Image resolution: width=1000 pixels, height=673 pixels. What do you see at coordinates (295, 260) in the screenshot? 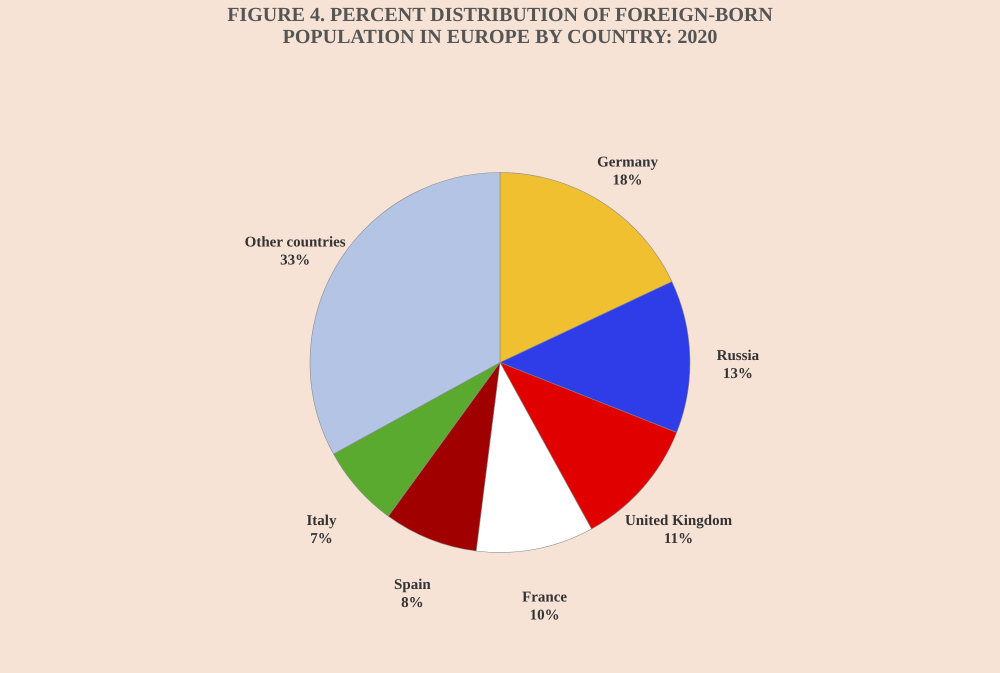
I see `data-label: 33%` at bounding box center [295, 260].